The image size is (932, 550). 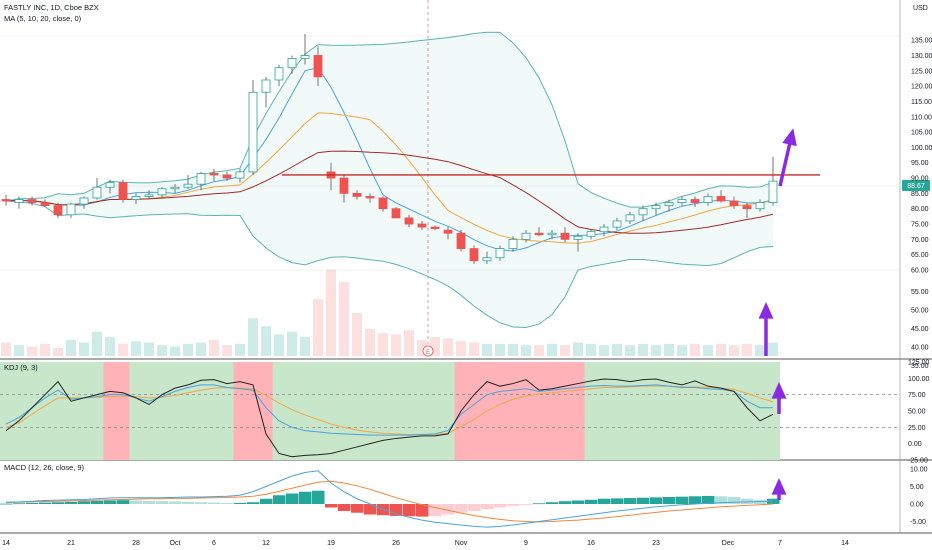 I want to click on x-tick-label: Dec, so click(x=728, y=543).